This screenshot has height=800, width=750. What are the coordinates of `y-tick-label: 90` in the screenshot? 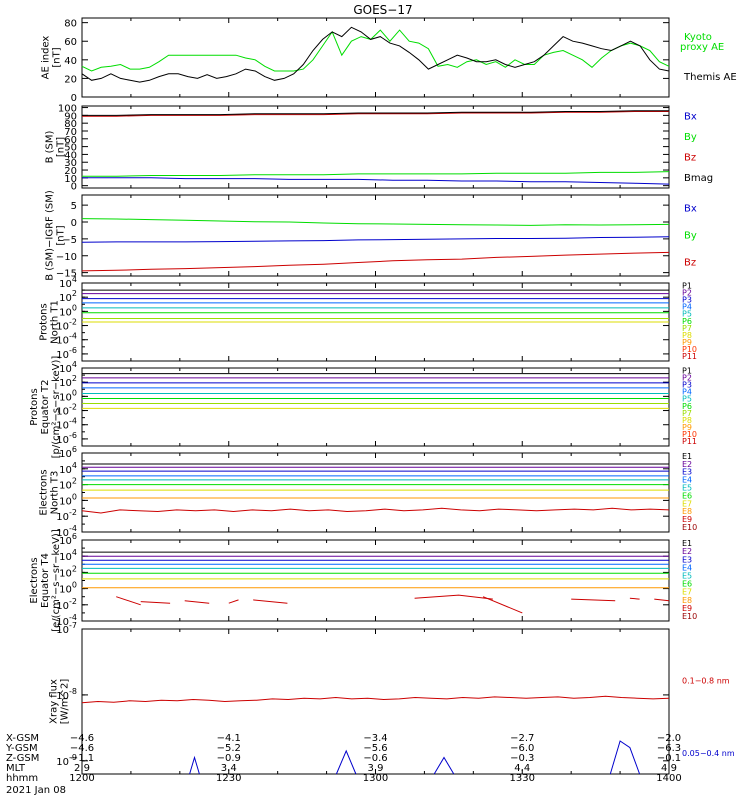 It's located at (70, 116).